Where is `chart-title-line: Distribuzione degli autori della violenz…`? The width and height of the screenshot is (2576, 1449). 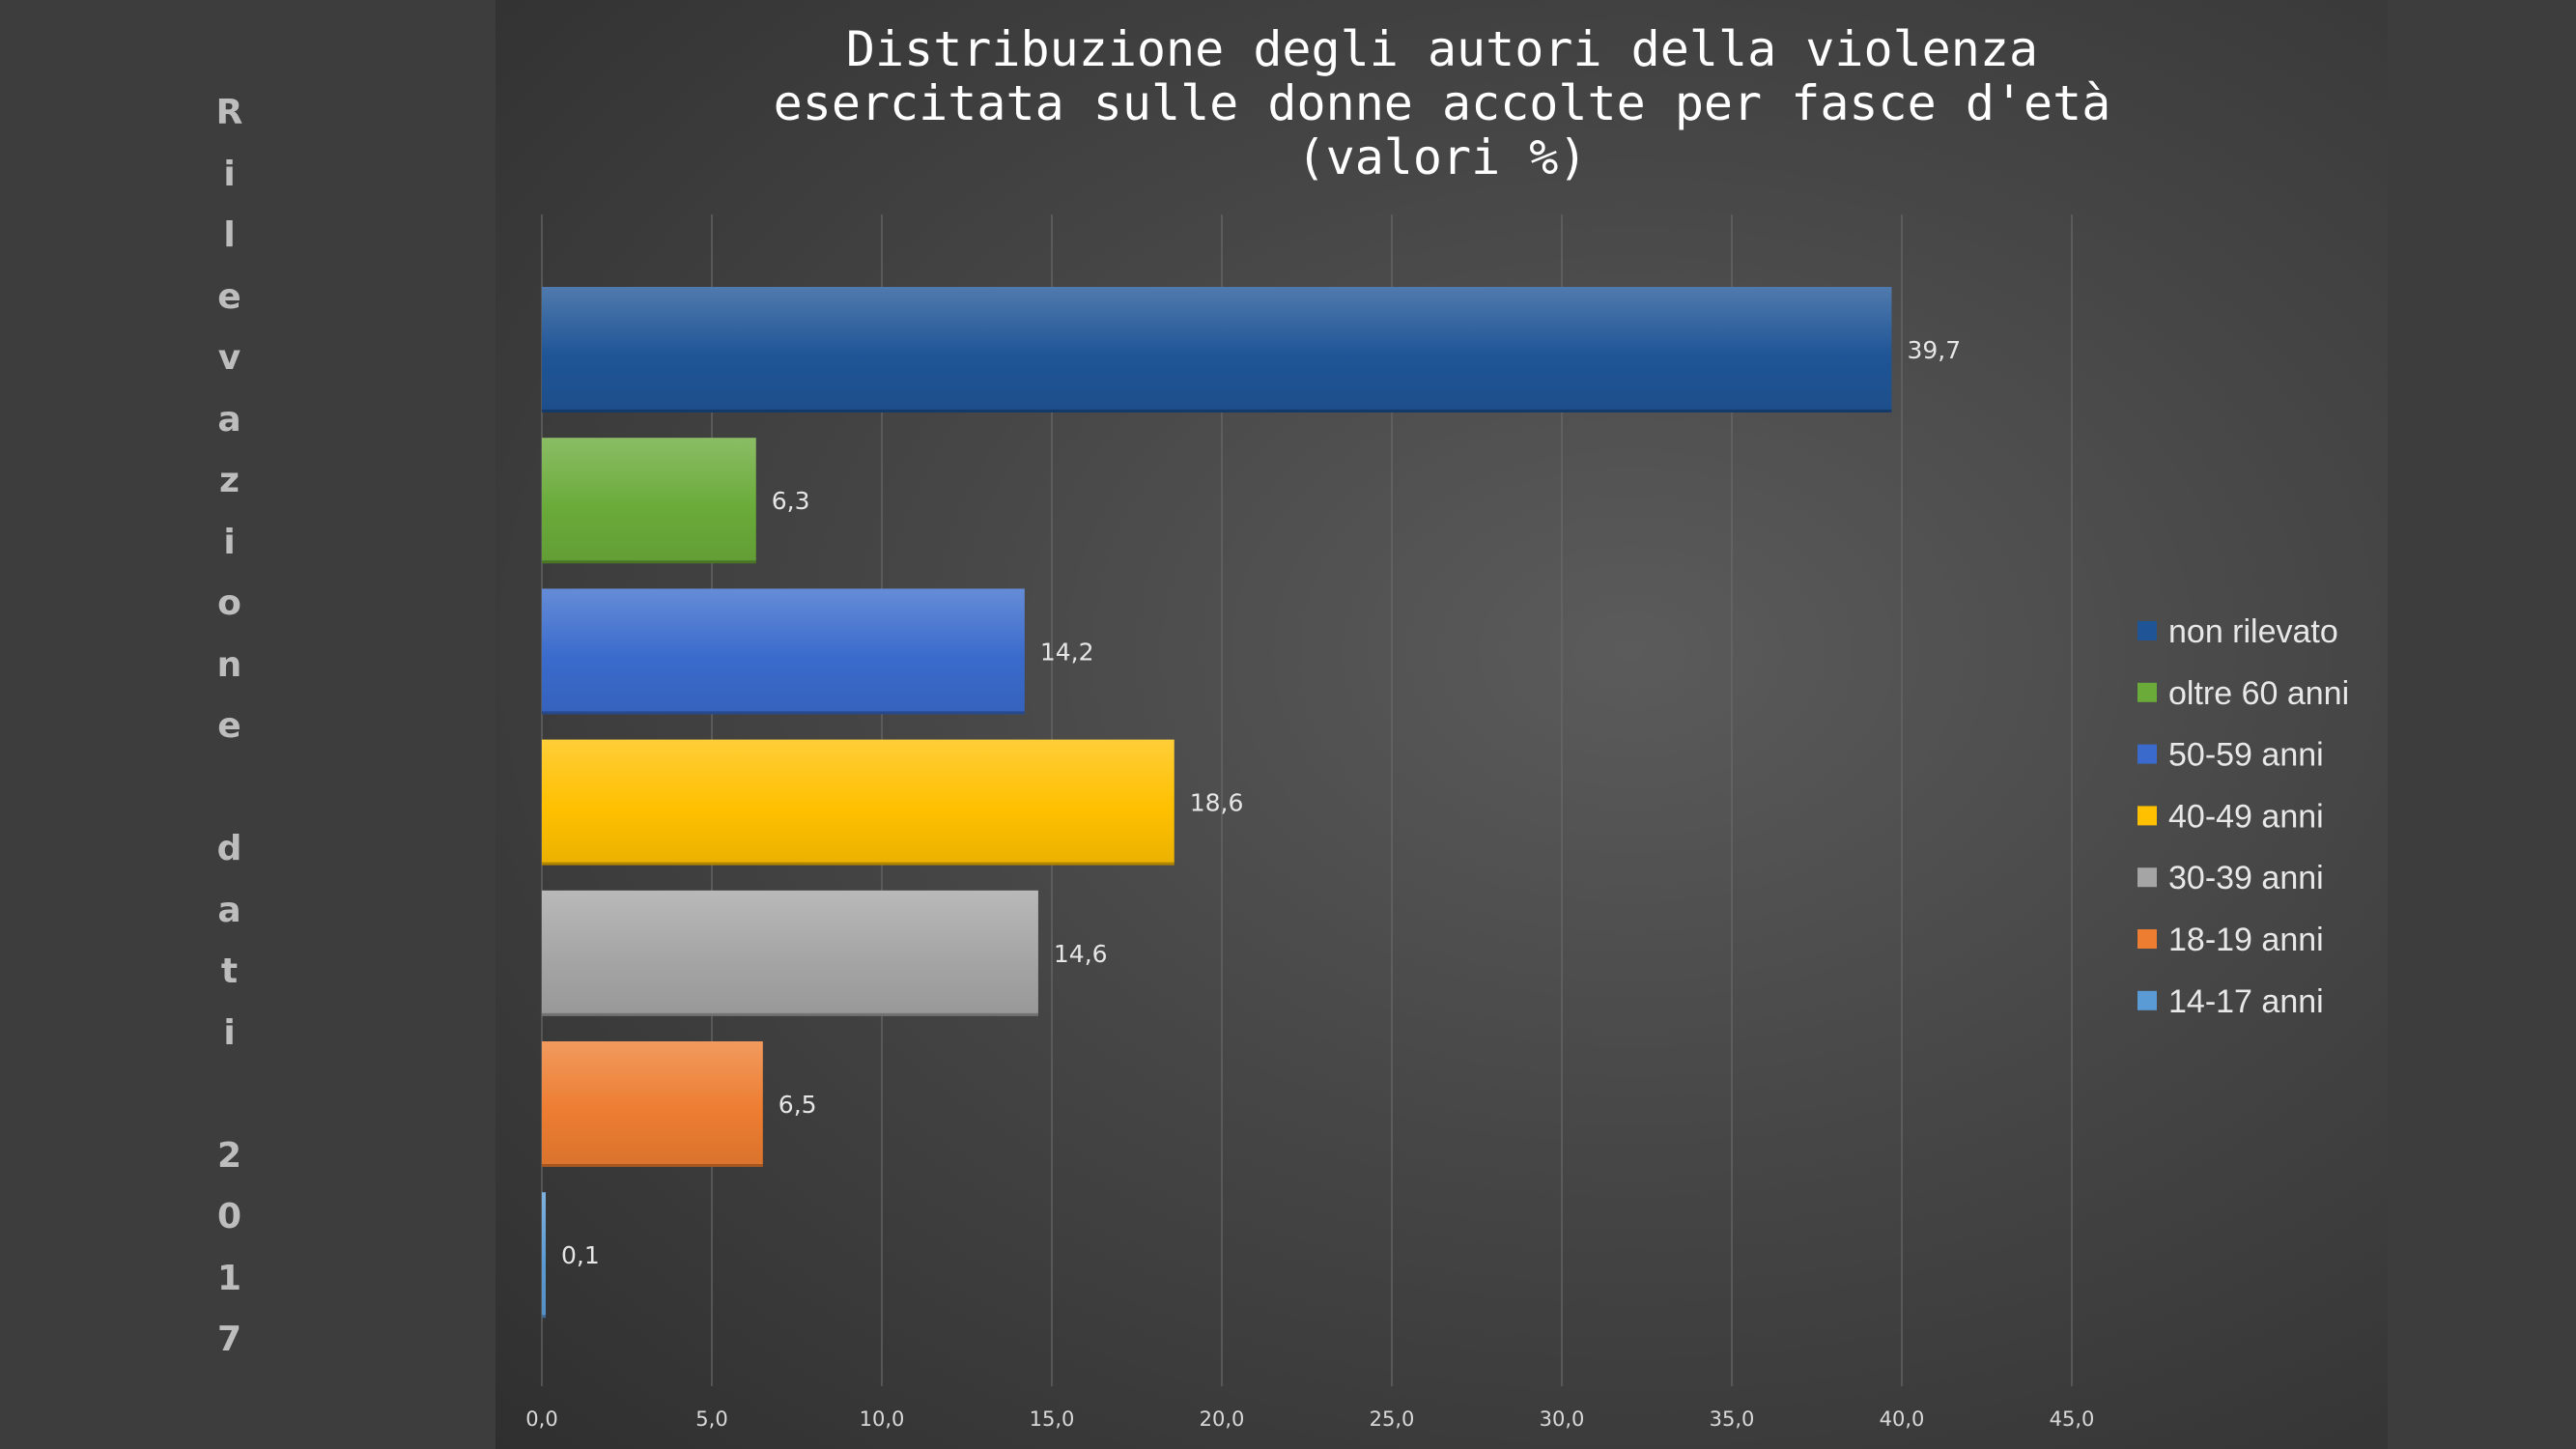 chart-title-line: Distribuzione degli autori della violenz… is located at coordinates (1442, 49).